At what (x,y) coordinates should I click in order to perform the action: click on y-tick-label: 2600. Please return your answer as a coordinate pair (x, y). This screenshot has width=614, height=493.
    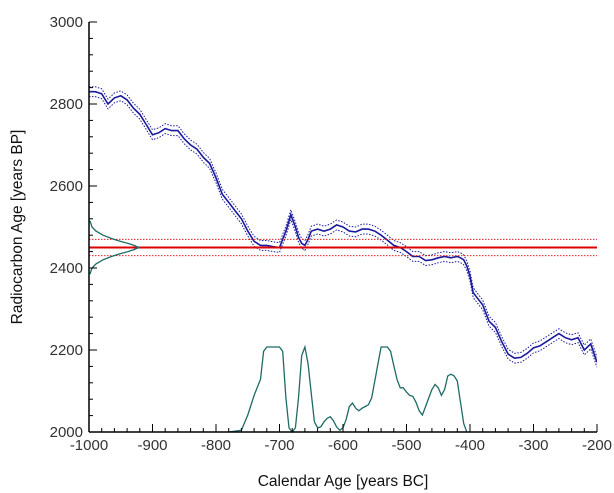
    Looking at the image, I should click on (66, 186).